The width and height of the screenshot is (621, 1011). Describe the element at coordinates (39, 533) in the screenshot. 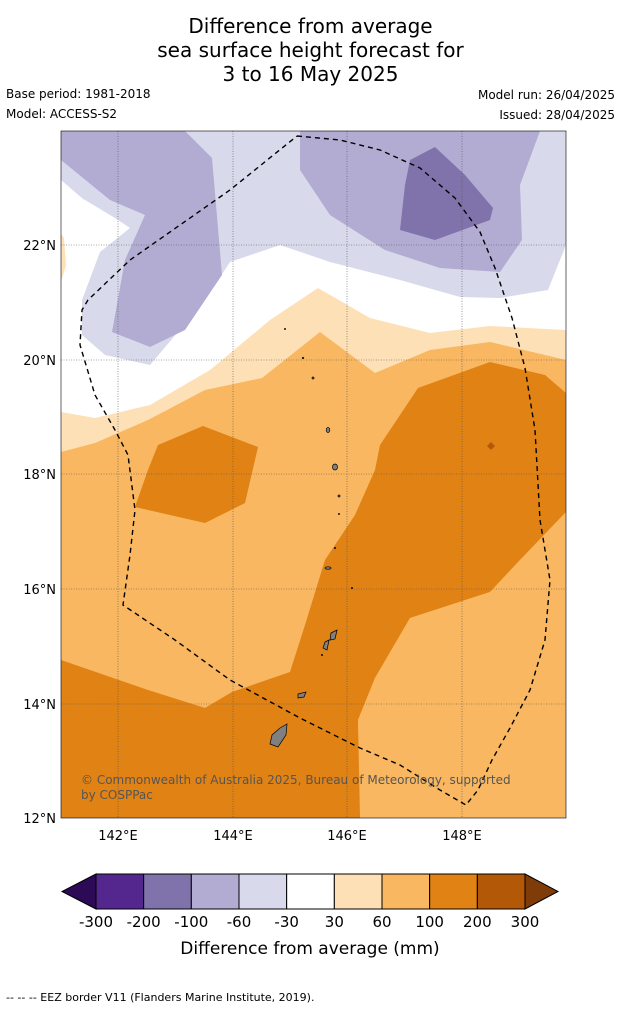

I see `latitude-labels: 22°N 20°N 18°N 16°N 14°N 12°N` at that location.